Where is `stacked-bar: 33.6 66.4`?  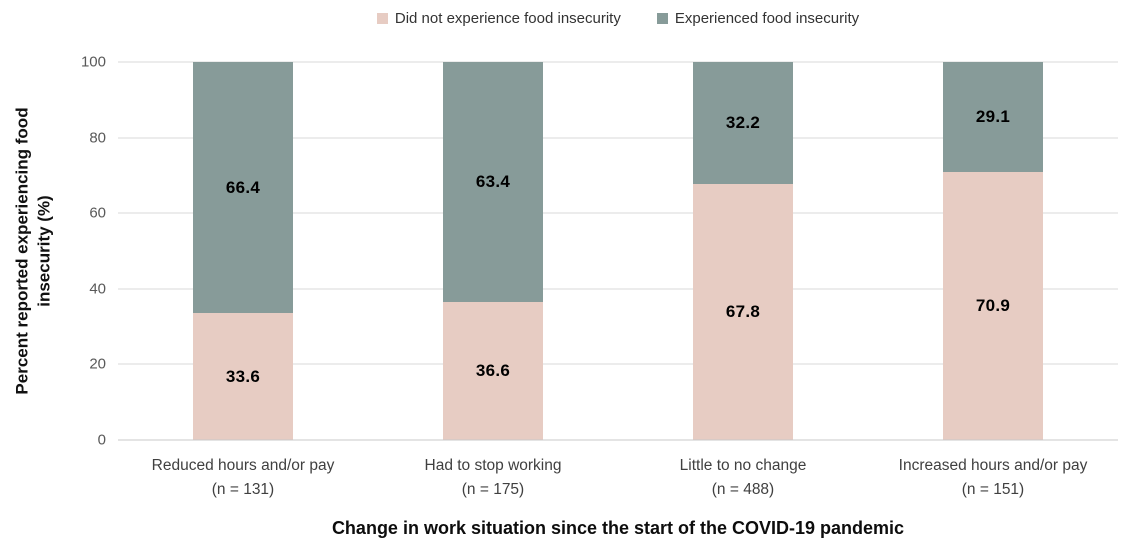
stacked-bar: 33.6 66.4 is located at coordinates (243, 251).